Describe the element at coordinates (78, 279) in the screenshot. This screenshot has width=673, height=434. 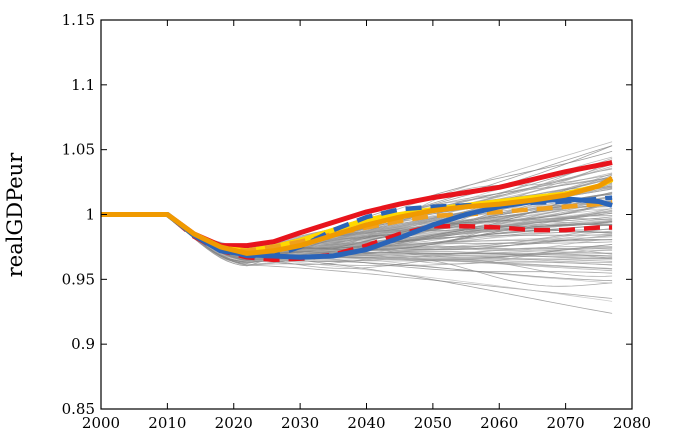
I see `y-tick-label: 0.95` at that location.